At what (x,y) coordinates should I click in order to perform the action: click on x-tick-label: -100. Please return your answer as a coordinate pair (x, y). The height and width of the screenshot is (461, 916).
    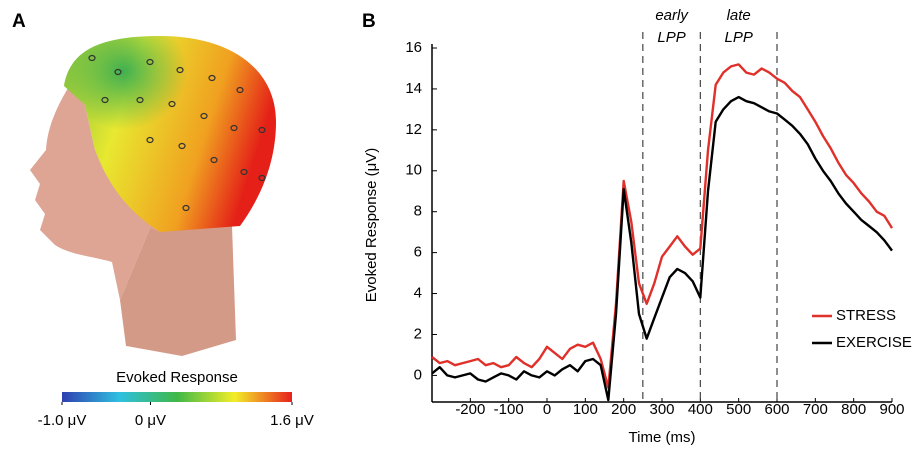
    Looking at the image, I should click on (509, 409).